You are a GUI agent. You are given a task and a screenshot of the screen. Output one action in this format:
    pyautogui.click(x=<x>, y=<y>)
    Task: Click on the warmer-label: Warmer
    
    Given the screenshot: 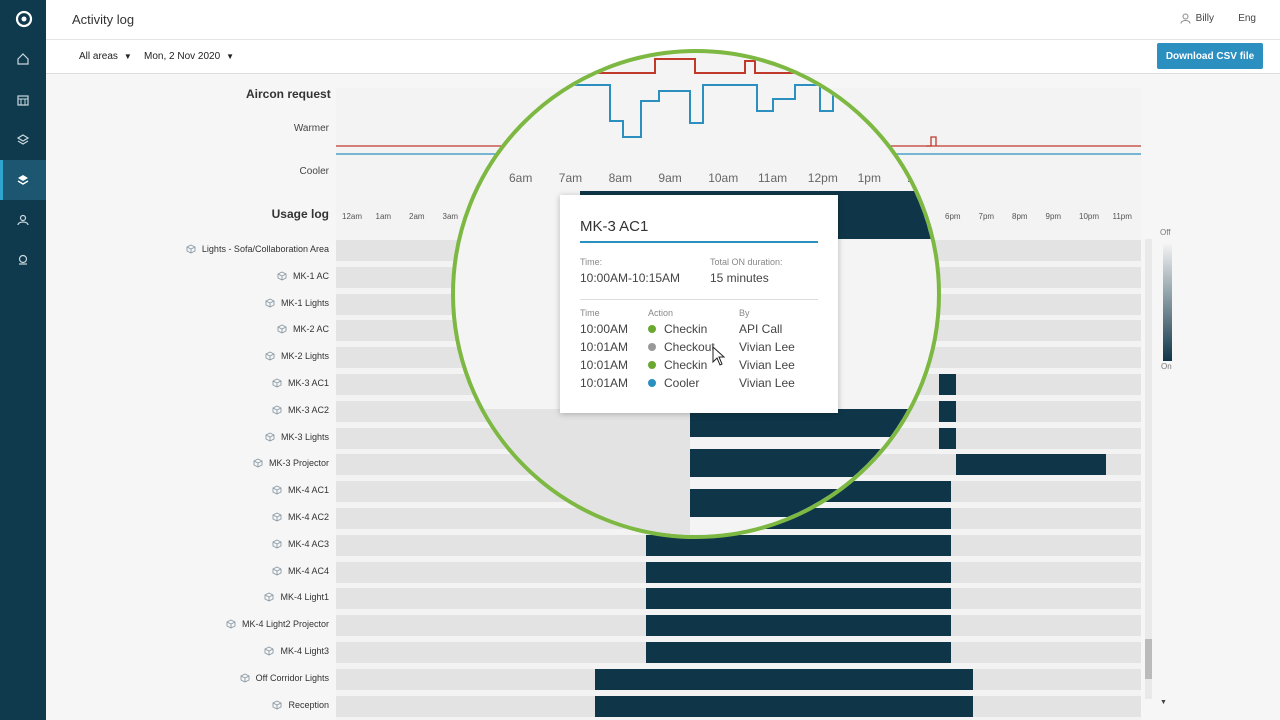 What is the action you would take?
    pyautogui.click(x=311, y=128)
    